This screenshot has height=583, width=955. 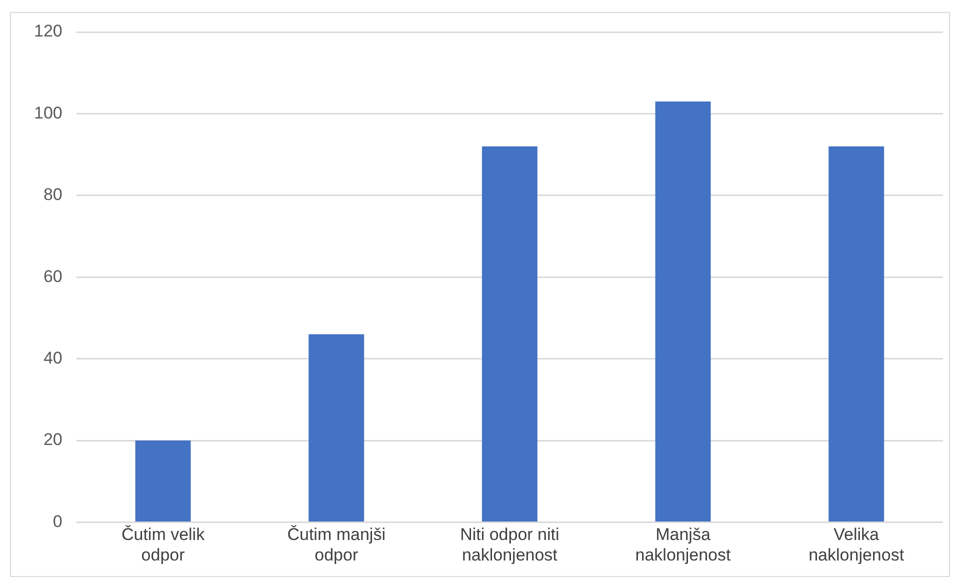 I want to click on y-tick-label: 20, so click(x=52, y=440).